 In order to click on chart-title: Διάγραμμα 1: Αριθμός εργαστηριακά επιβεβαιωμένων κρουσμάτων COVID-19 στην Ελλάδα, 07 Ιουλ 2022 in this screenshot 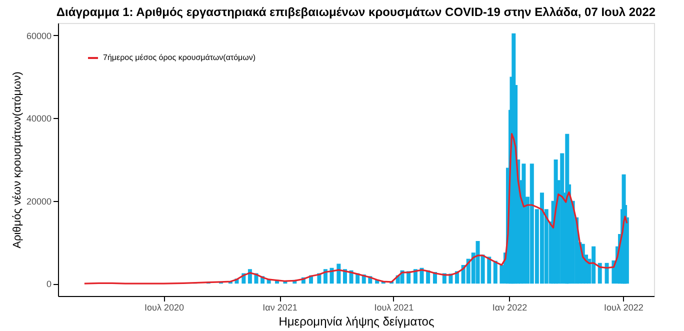, I will do `click(356, 12)`.